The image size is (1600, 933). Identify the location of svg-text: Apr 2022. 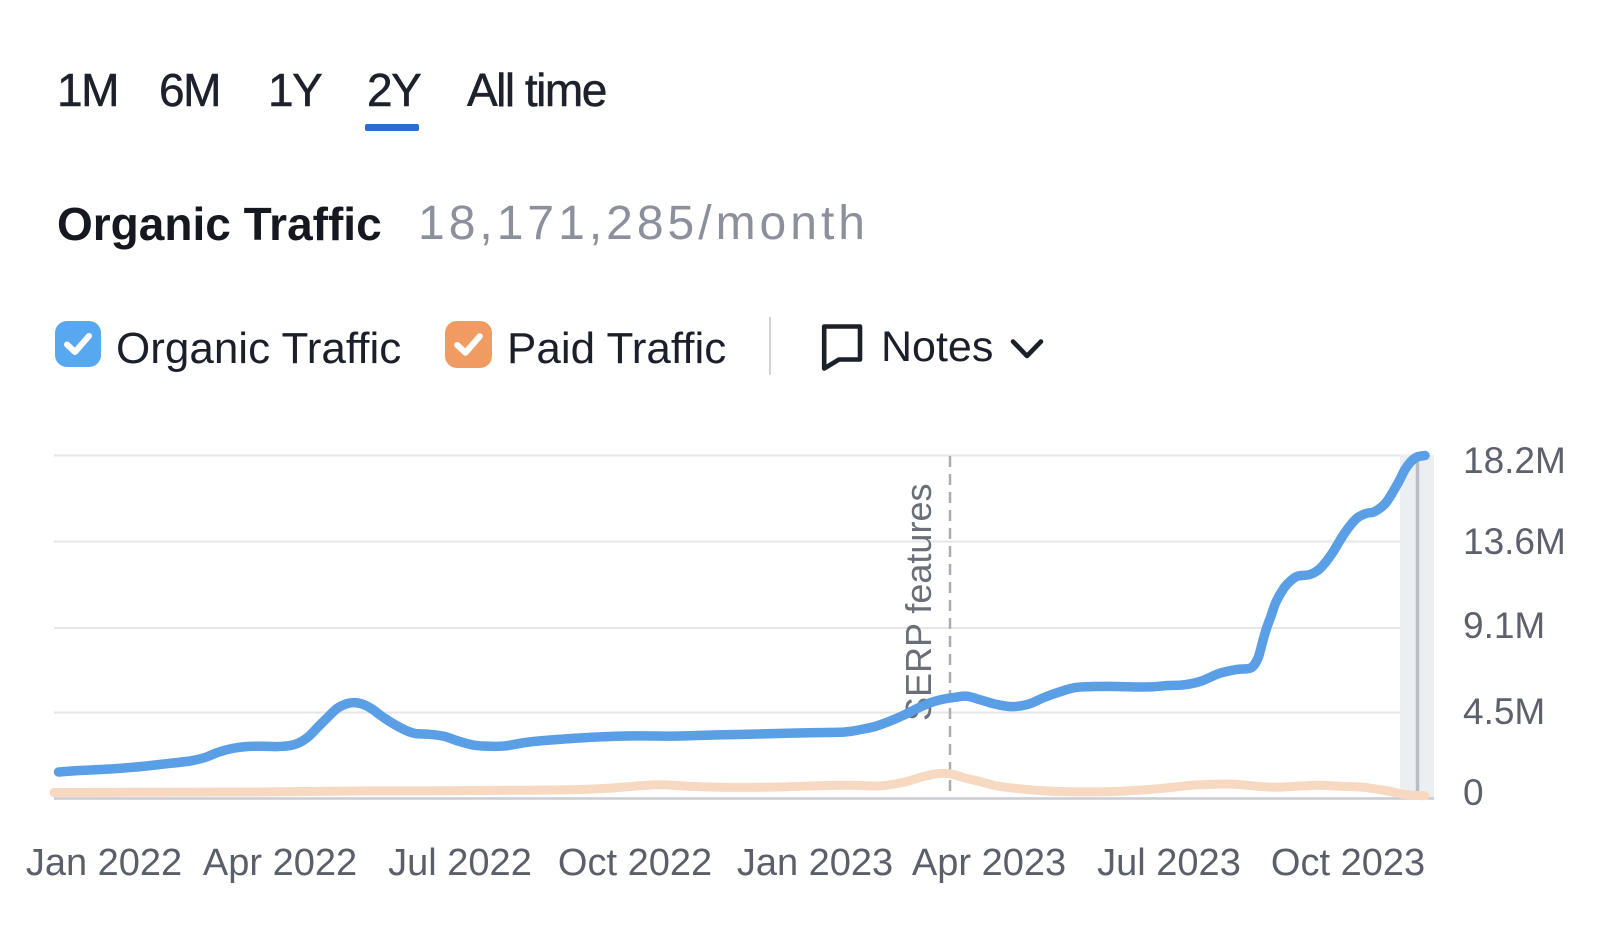
(280, 863).